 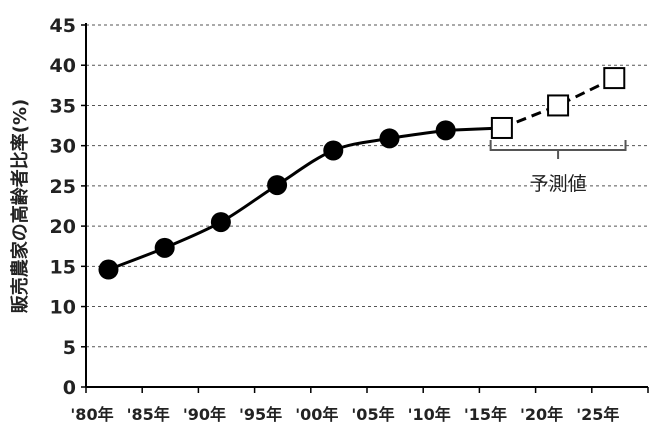 I want to click on forecast-label: 予測値, so click(x=558, y=184).